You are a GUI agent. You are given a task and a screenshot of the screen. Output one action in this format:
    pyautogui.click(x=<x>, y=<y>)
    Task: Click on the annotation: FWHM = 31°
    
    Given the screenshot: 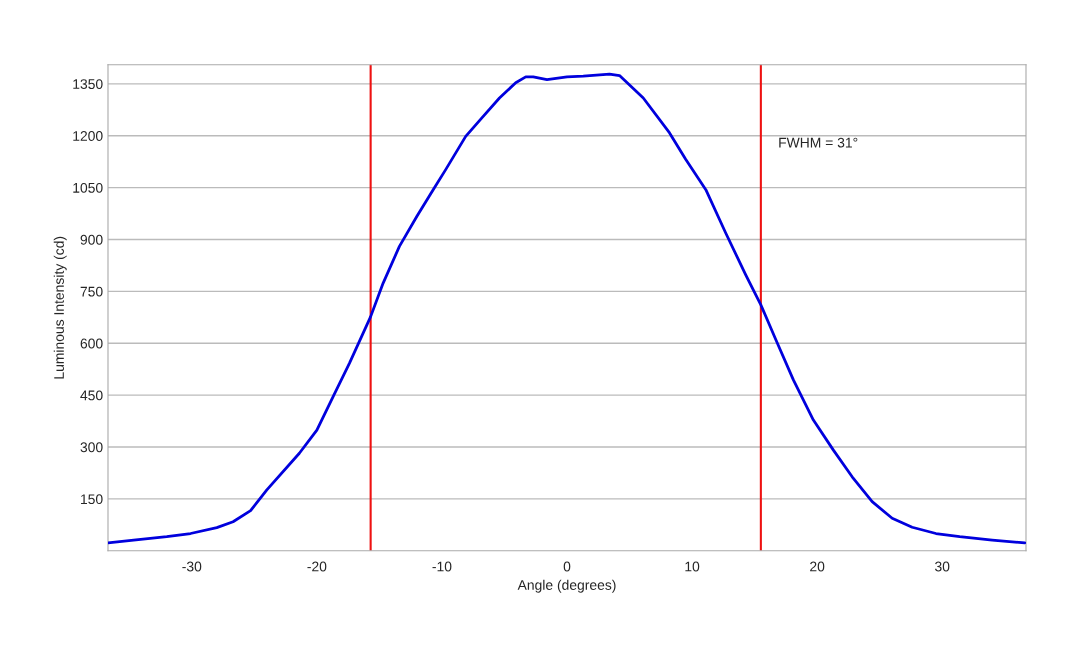 What is the action you would take?
    pyautogui.click(x=818, y=142)
    